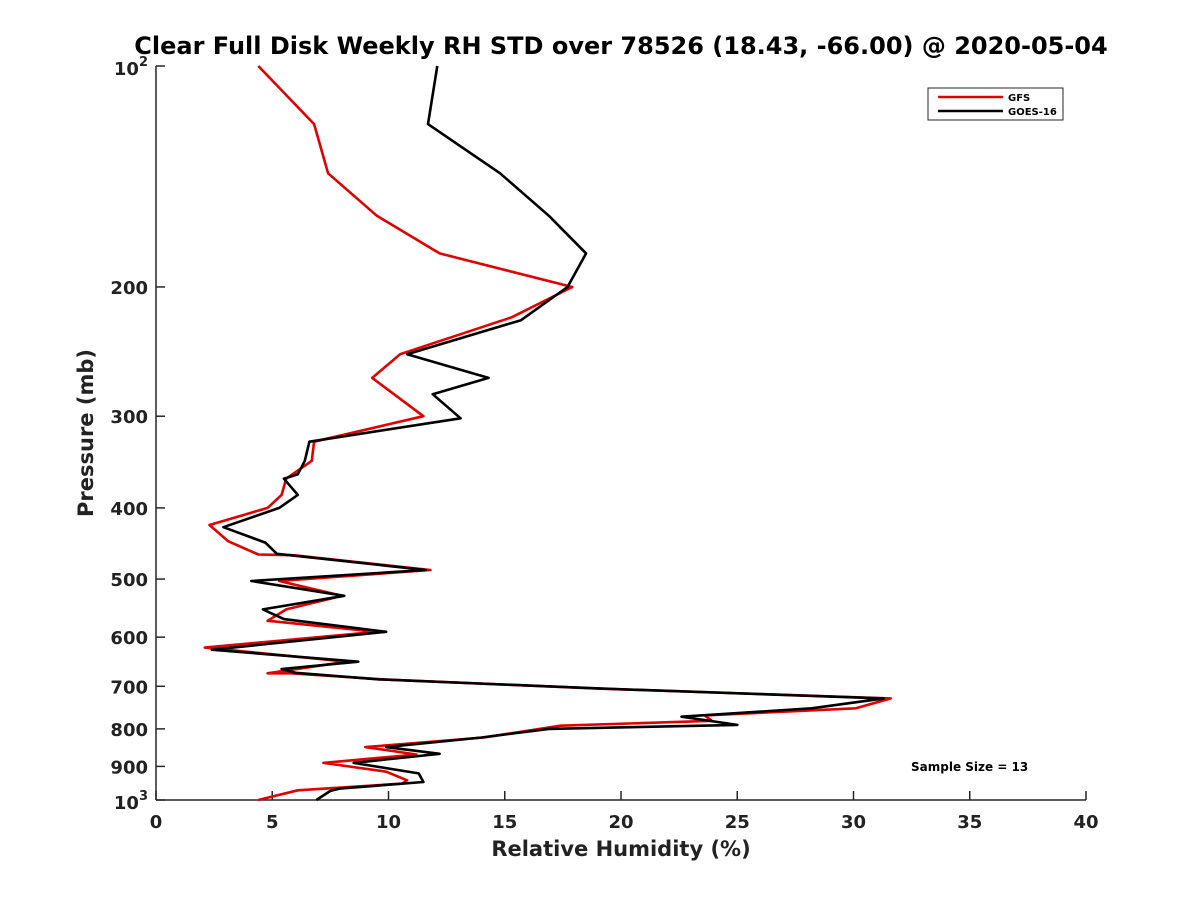  I want to click on y-axis-label: Pressure (mb), so click(86, 433).